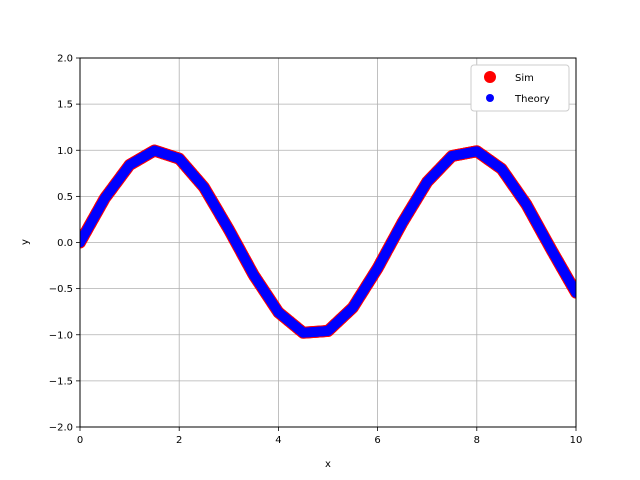 Image resolution: width=640 pixels, height=480 pixels. What do you see at coordinates (278, 440) in the screenshot?
I see `x-tick-label: 4` at bounding box center [278, 440].